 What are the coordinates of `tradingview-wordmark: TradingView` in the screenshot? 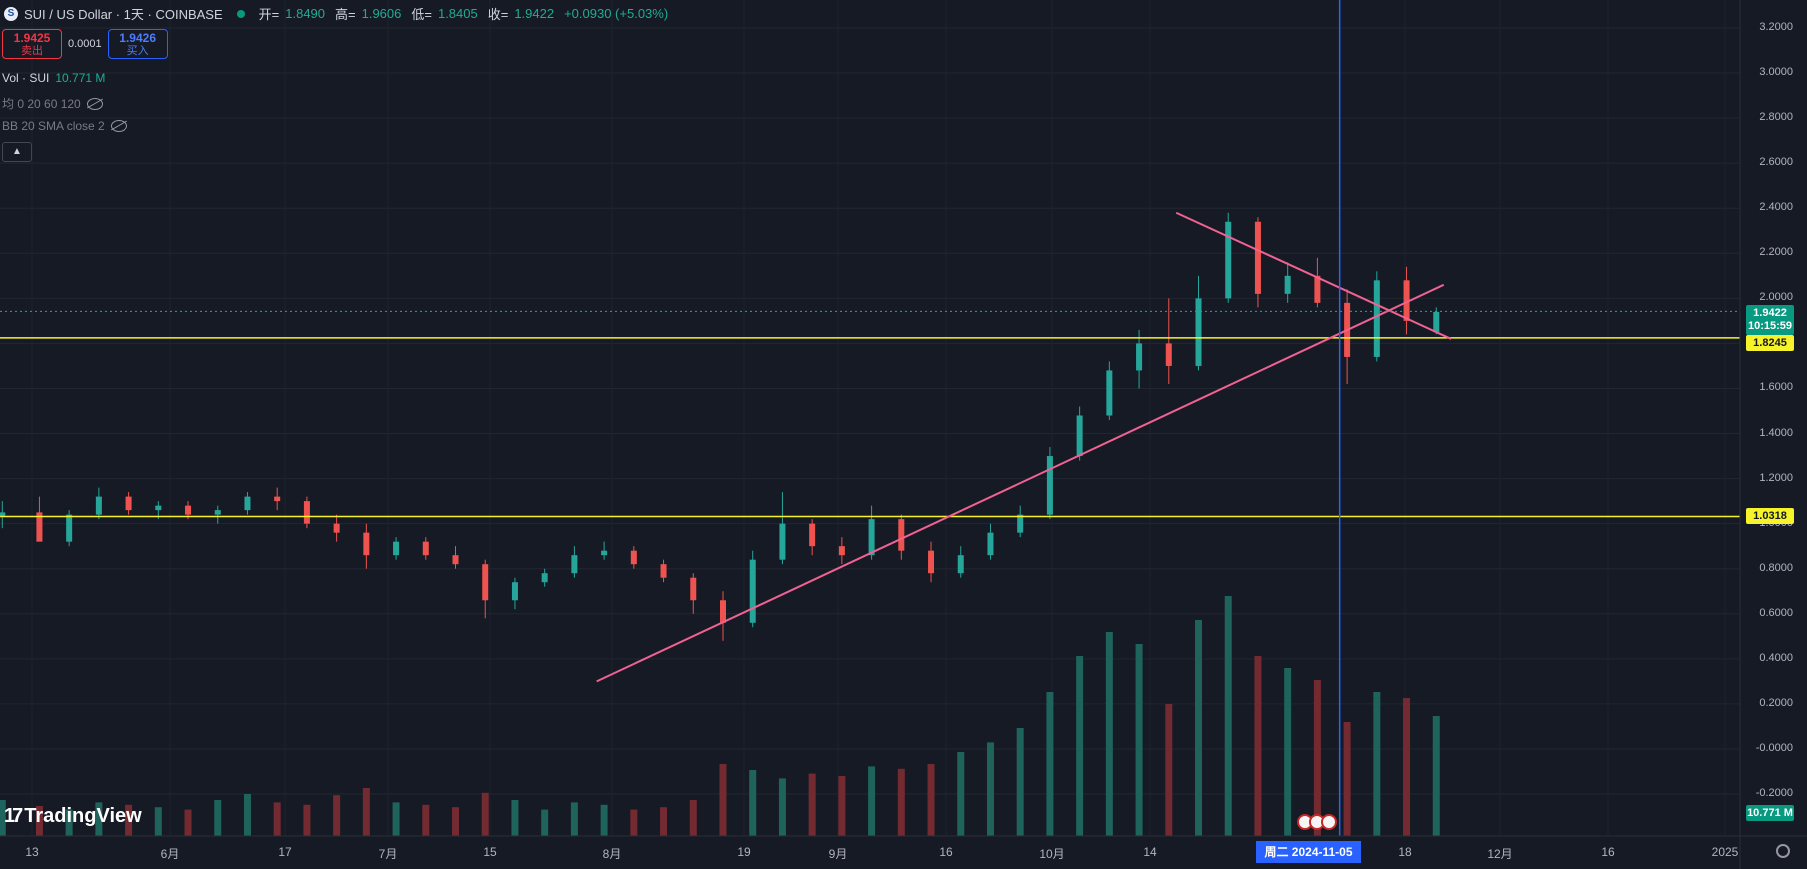 It's located at (83, 816).